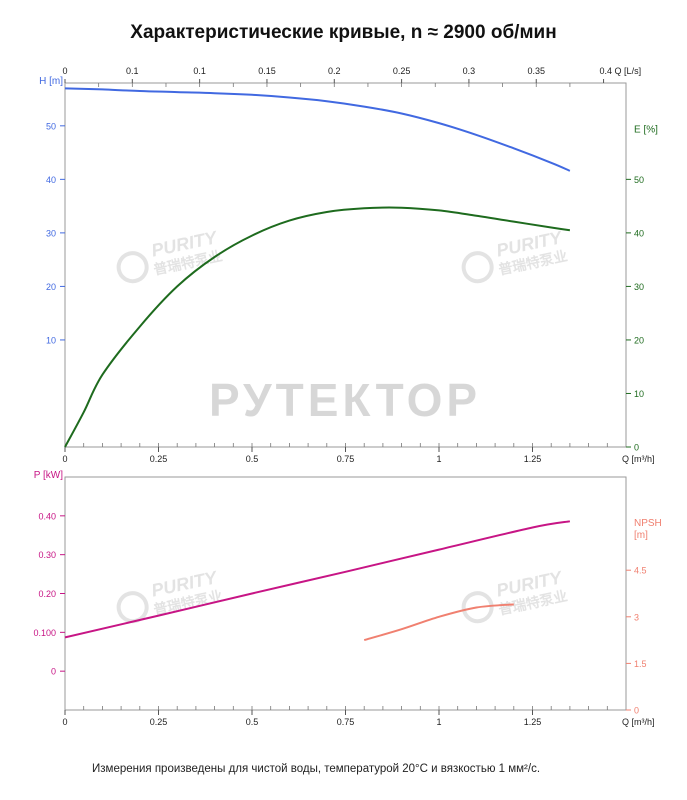 The image size is (687, 800). I want to click on bottom-right-tick-label: 1.5, so click(640, 664).